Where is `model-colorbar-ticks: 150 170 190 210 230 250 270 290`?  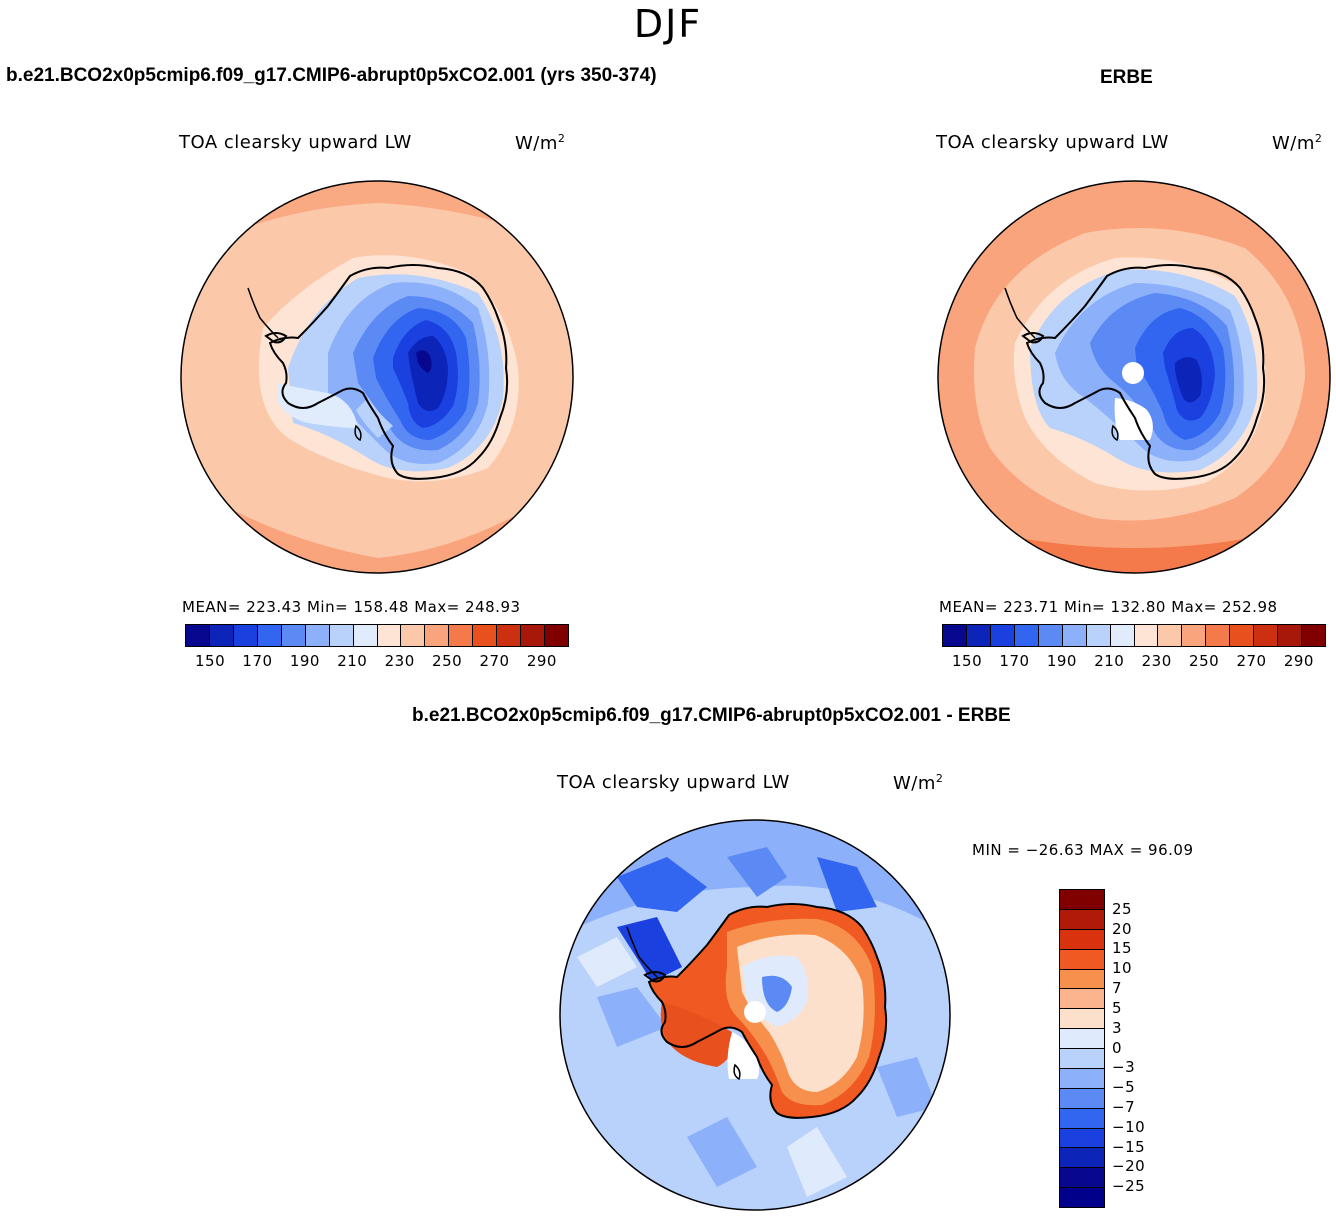 model-colorbar-ticks: 150 170 190 210 230 250 270 290 is located at coordinates (376, 661).